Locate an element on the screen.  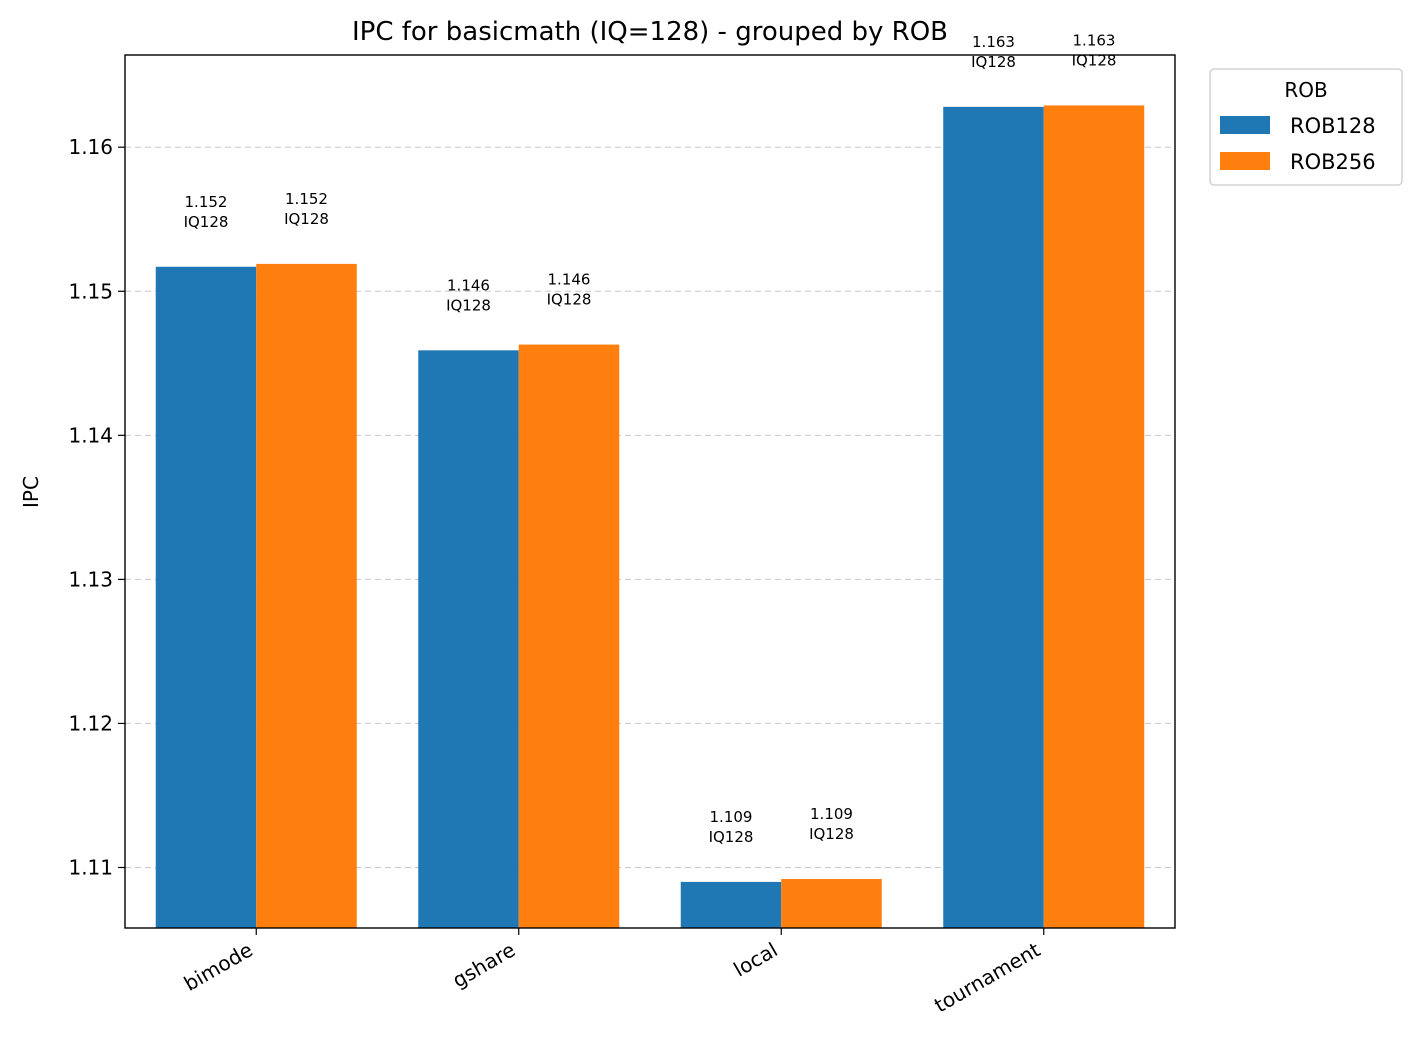
bar-rob256-bimode is located at coordinates (306, 596).